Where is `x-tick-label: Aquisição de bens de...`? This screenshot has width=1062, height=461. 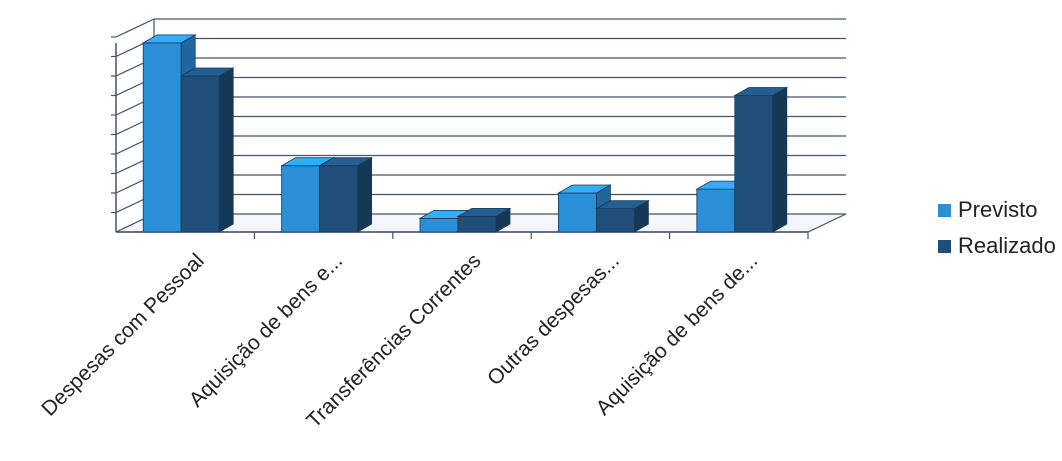 x-tick-label: Aquisição de bens de... is located at coordinates (677, 334).